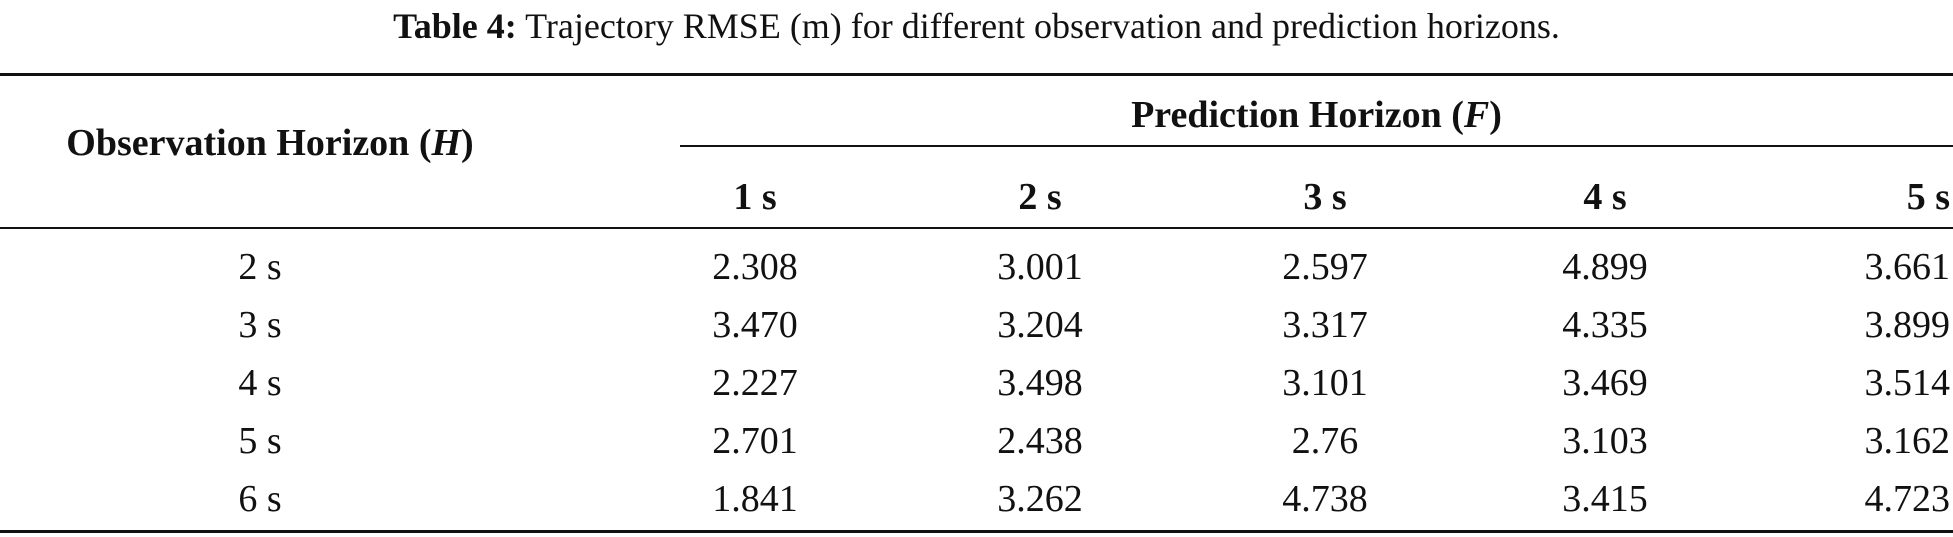  I want to click on table-cell: 2.701, so click(755, 441).